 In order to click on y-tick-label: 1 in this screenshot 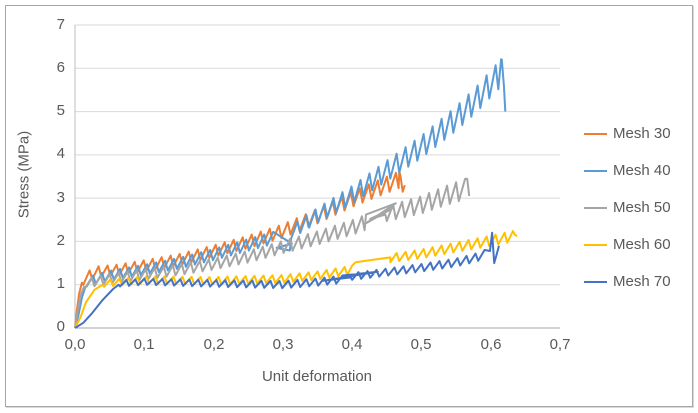, I will do `click(60, 283)`.